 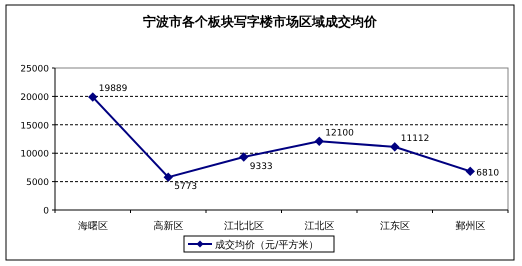 I want to click on legend-label: 成交均价（元/平方米）, so click(x=266, y=245).